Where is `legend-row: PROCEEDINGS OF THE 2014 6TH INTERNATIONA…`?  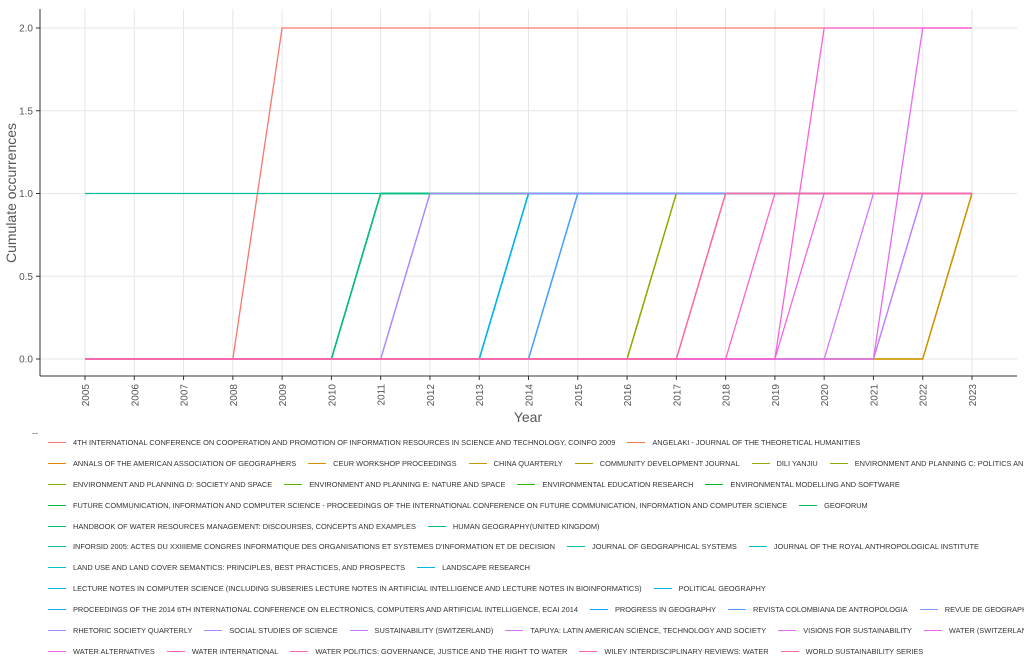
legend-row: PROCEEDINGS OF THE 2014 6TH INTERNATIONA… is located at coordinates (536, 609).